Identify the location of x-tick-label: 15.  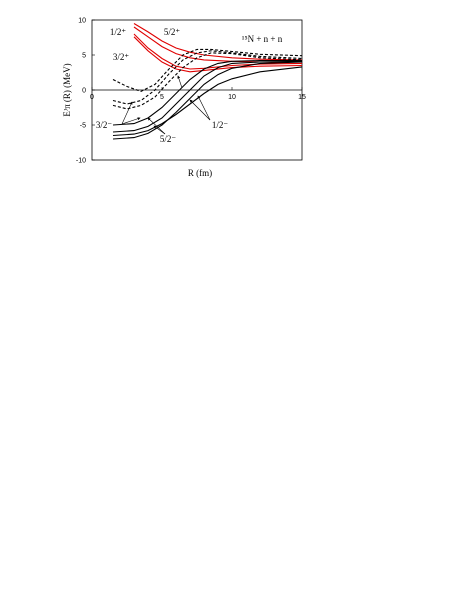
(302, 97).